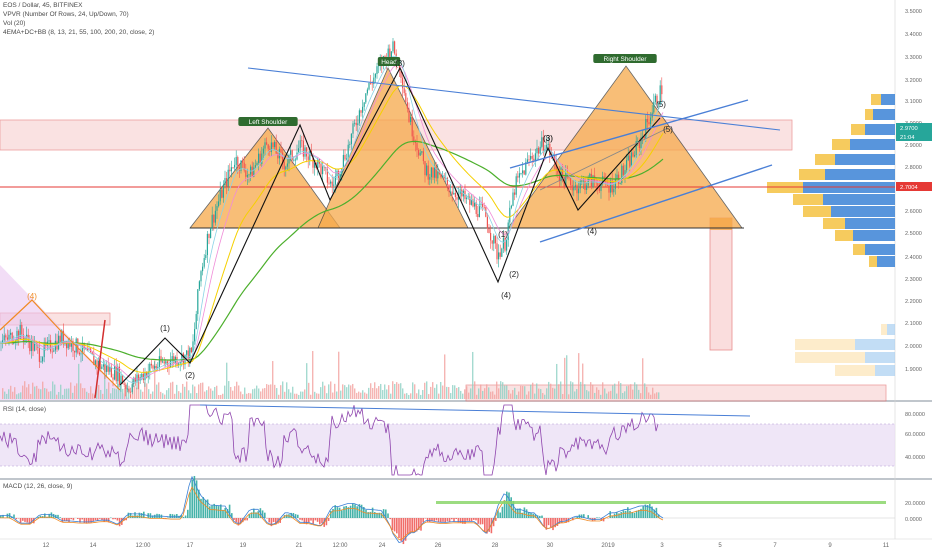 The image size is (932, 550). Describe the element at coordinates (913, 258) in the screenshot. I see `price-tick-label: 2.4000` at that location.